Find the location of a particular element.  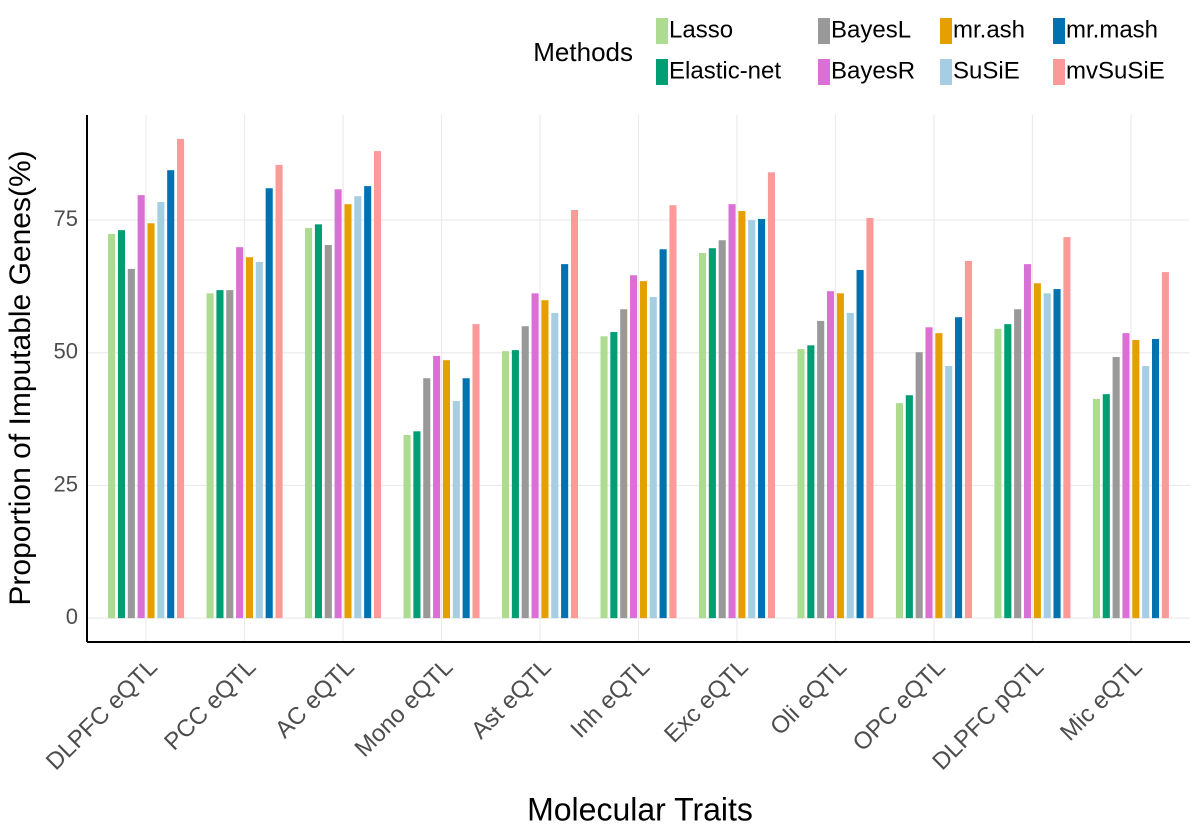

legend-label: mr.mash is located at coordinates (1112, 29).